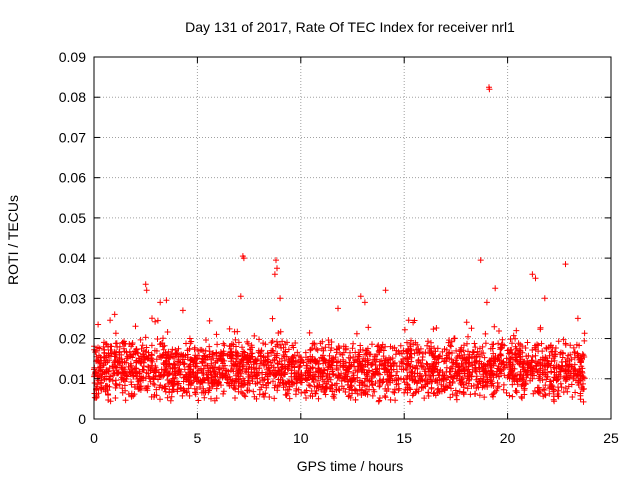 The width and height of the screenshot is (640, 480). What do you see at coordinates (508, 438) in the screenshot?
I see `x-tick-label: 20` at bounding box center [508, 438].